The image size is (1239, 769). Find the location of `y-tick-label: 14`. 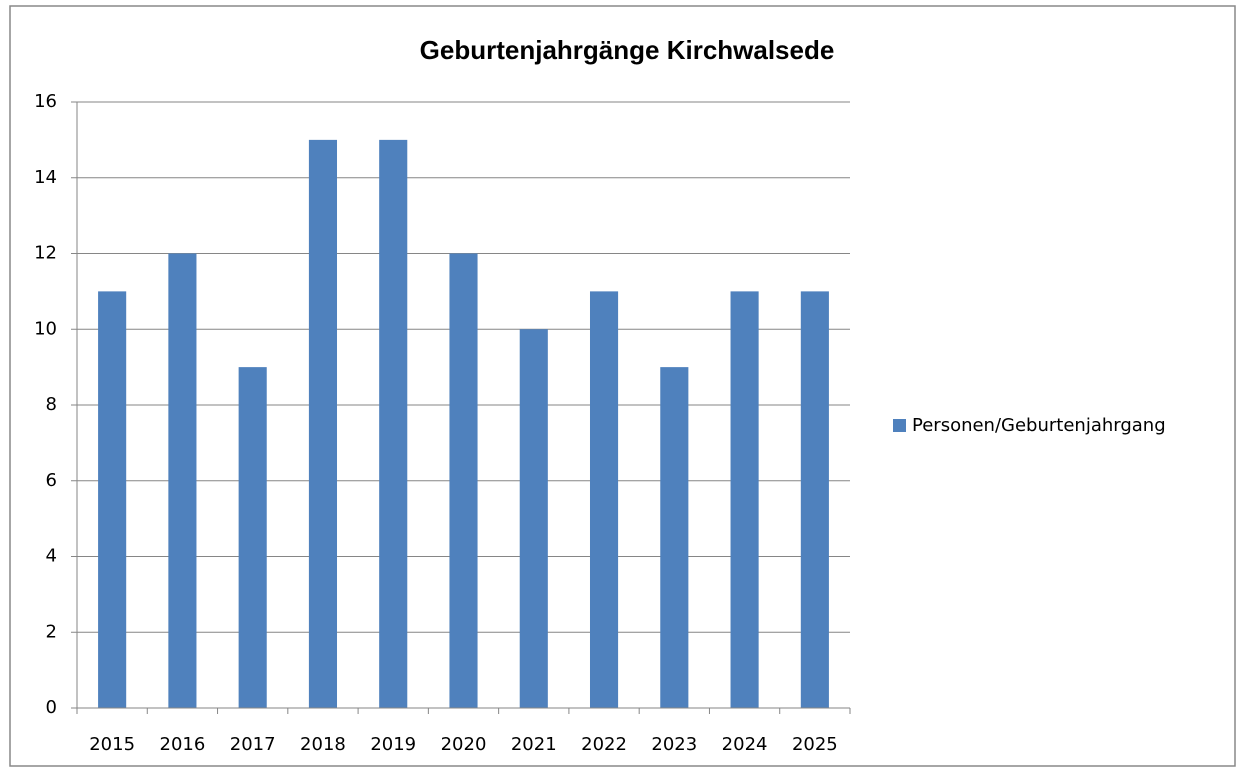

y-tick-label: 14 is located at coordinates (45, 177).